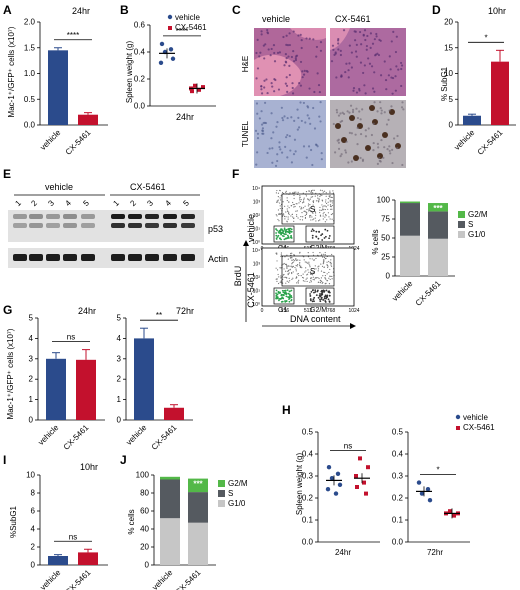 The width and height of the screenshot is (520, 590). I want to click on panel-h-left-point-vehicle, so click(332, 478).